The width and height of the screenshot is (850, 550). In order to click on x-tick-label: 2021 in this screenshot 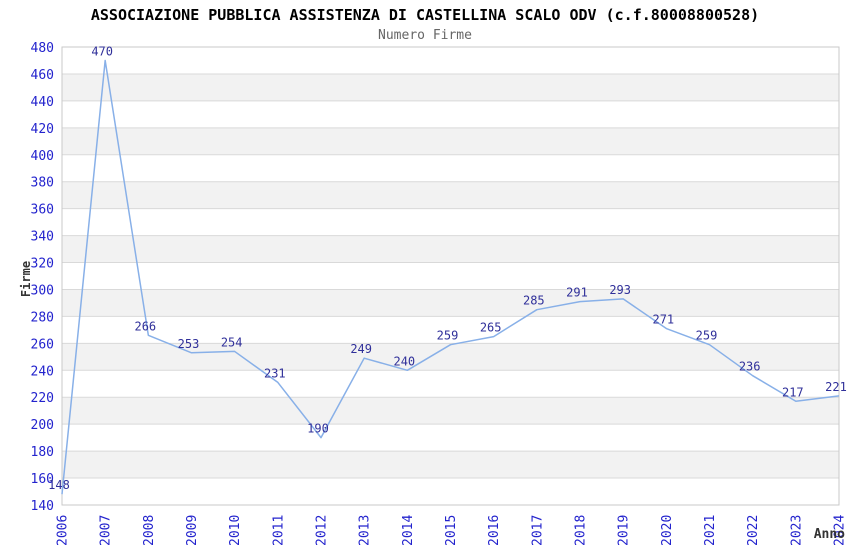, I will do `click(710, 530)`.